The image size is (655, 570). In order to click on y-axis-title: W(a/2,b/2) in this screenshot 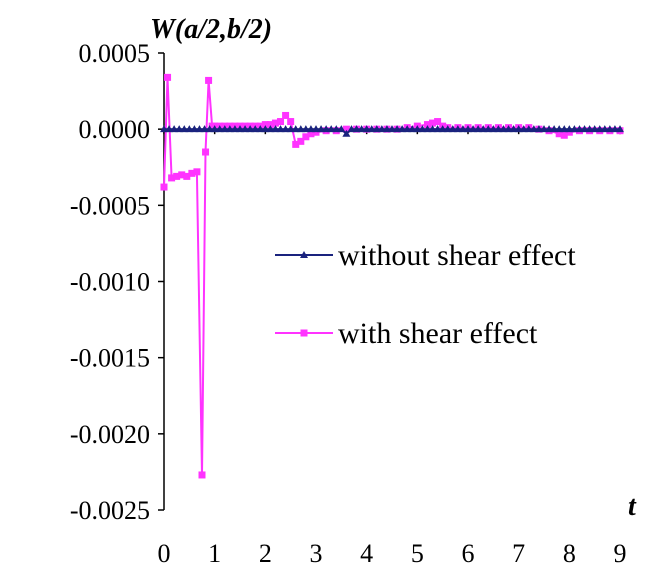, I will do `click(211, 29)`.